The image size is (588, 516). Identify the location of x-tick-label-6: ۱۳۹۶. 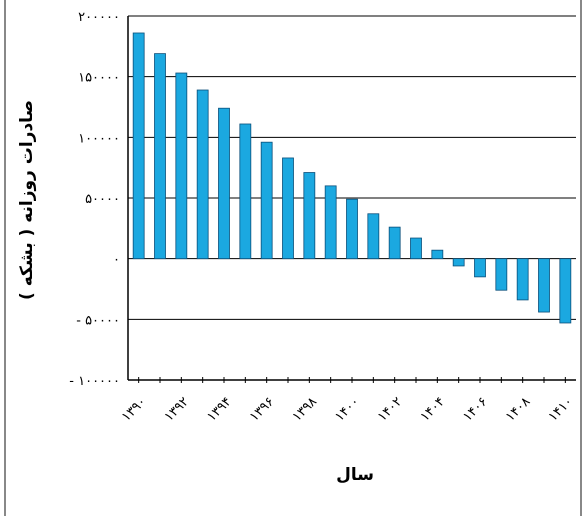
(262, 409).